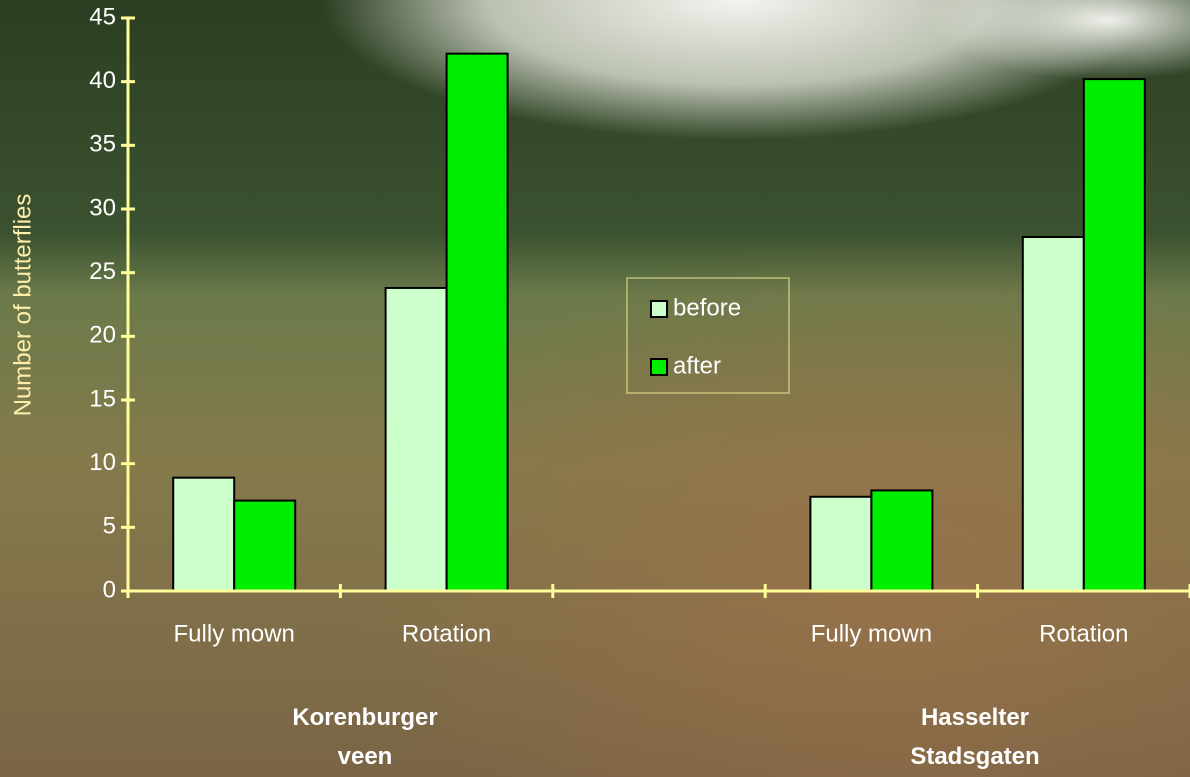 Image resolution: width=1190 pixels, height=777 pixels. Describe the element at coordinates (102, 207) in the screenshot. I see `y-tick-label: 30` at that location.